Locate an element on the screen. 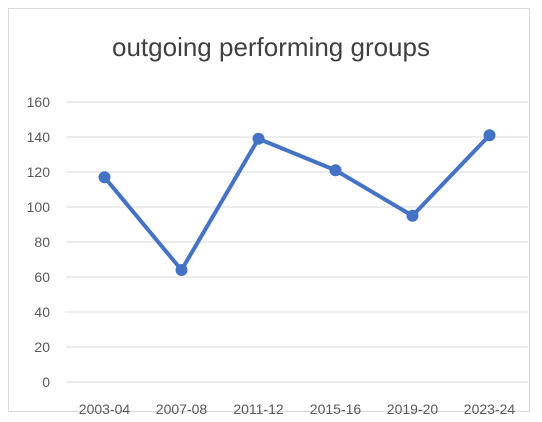 This screenshot has width=542, height=422. y-tick-label: 20 is located at coordinates (42, 347).